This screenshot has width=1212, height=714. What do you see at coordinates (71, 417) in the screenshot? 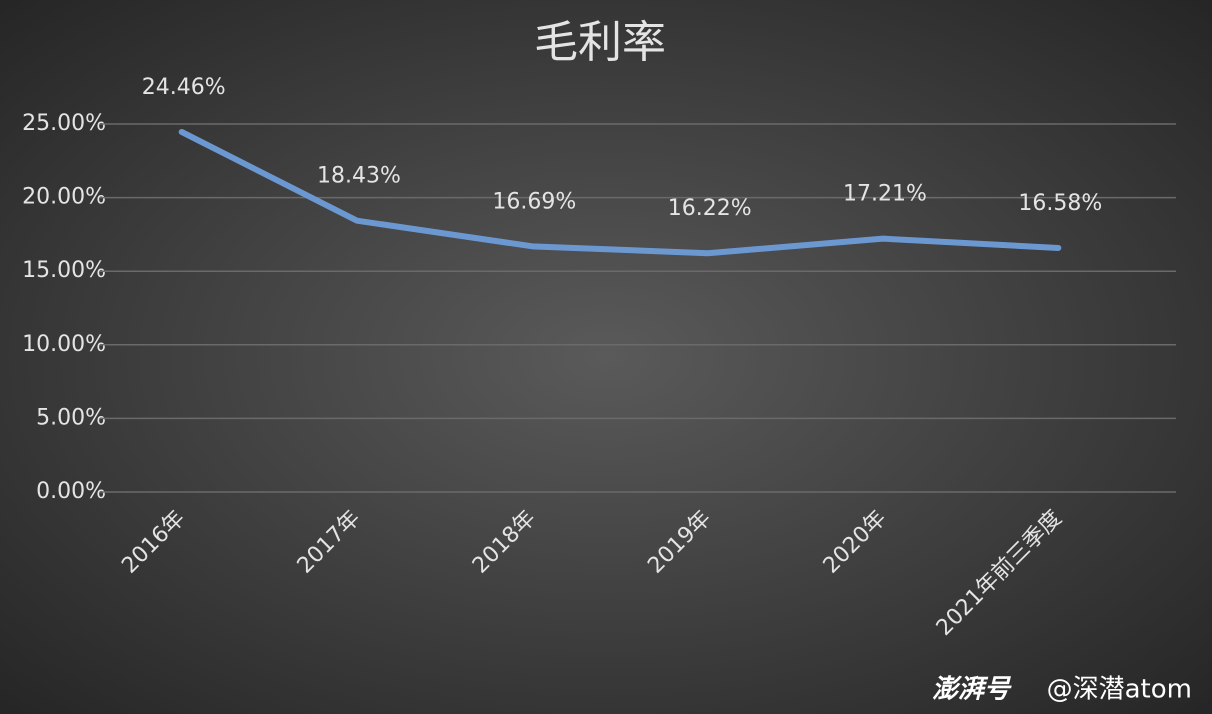
I see `y-tick-label: 5.00%` at bounding box center [71, 417].